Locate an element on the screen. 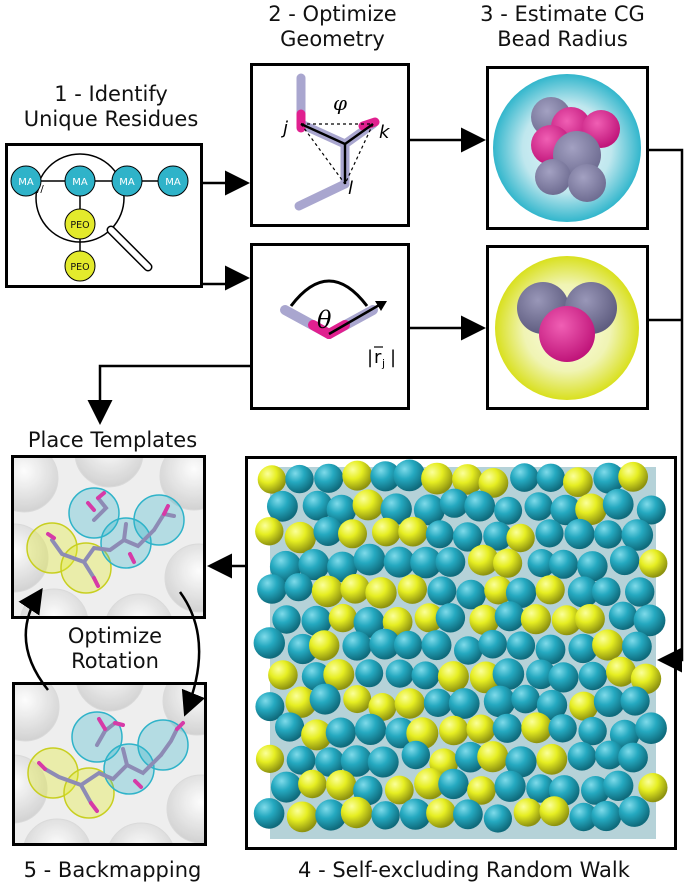 Image resolution: width=685 pixels, height=890 pixels. place-templates-box is located at coordinates (108, 537).